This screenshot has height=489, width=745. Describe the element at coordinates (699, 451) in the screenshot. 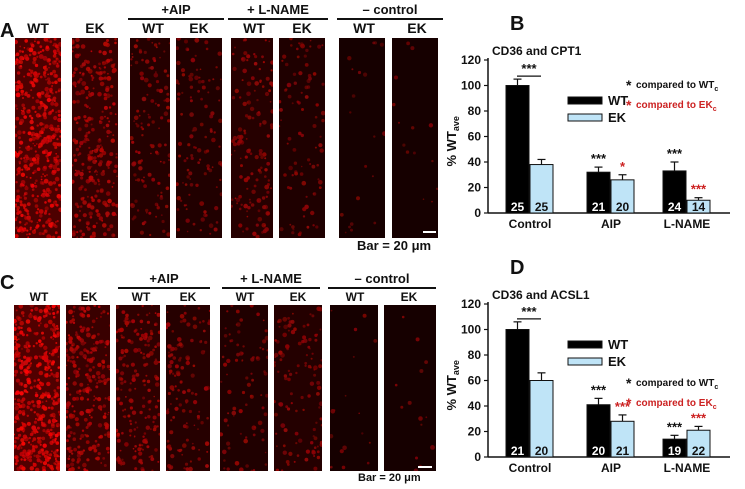

I see `n-label: 22` at that location.